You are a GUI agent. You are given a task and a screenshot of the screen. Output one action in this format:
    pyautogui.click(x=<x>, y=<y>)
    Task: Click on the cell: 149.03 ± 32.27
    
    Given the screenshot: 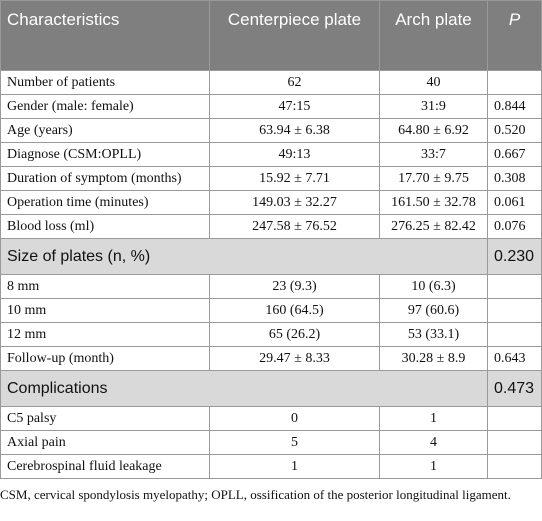 What is the action you would take?
    pyautogui.click(x=294, y=202)
    